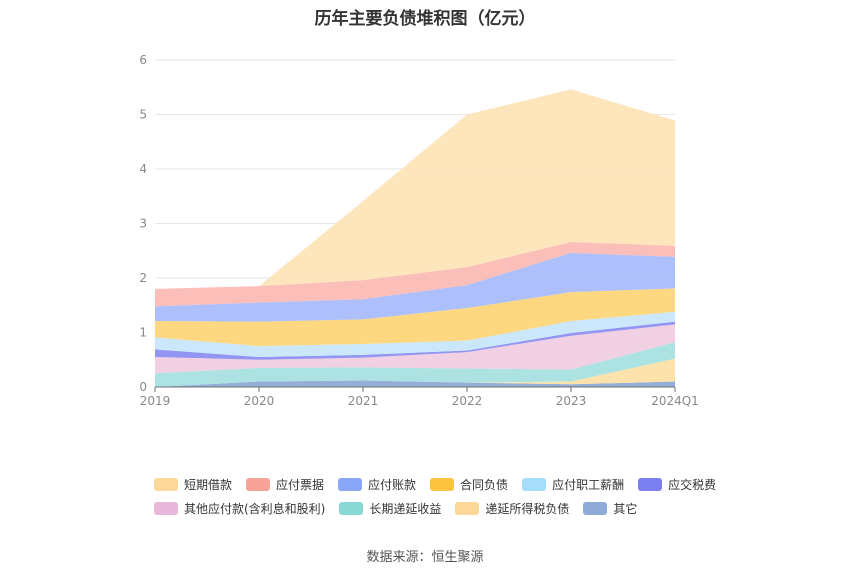 This screenshot has width=850, height=575. Describe the element at coordinates (405, 508) in the screenshot. I see `legend-label: 长期递延收益` at that location.